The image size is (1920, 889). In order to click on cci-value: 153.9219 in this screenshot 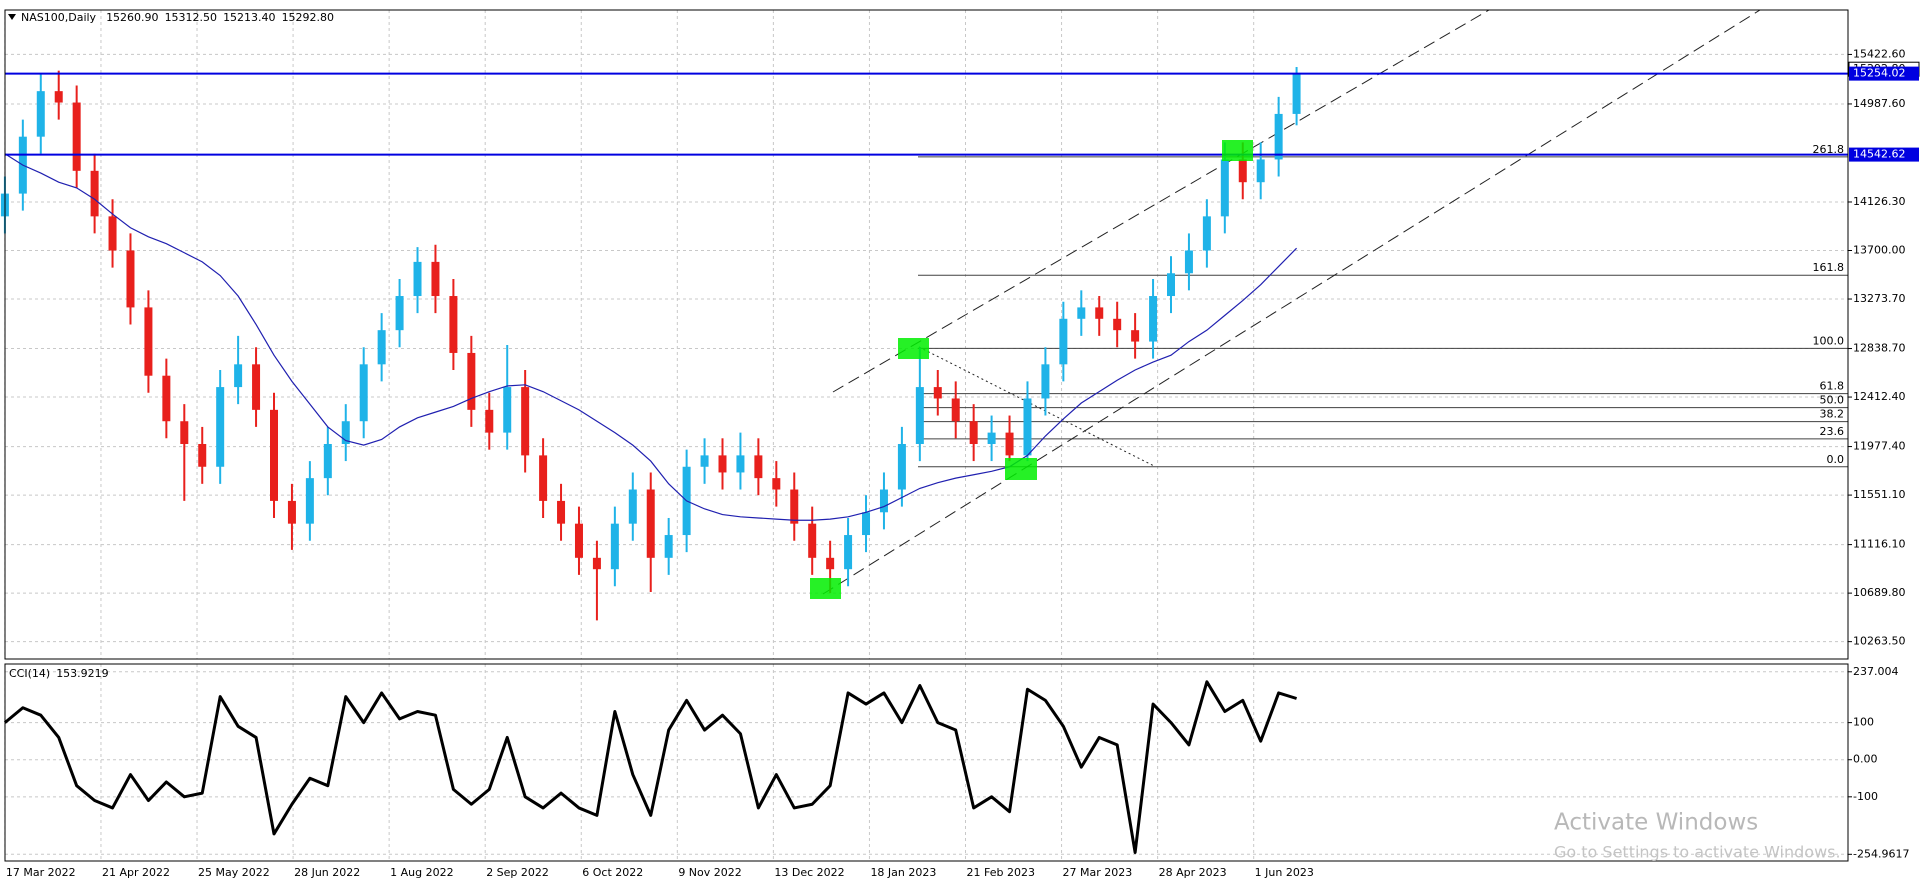, I will do `click(82, 673)`.